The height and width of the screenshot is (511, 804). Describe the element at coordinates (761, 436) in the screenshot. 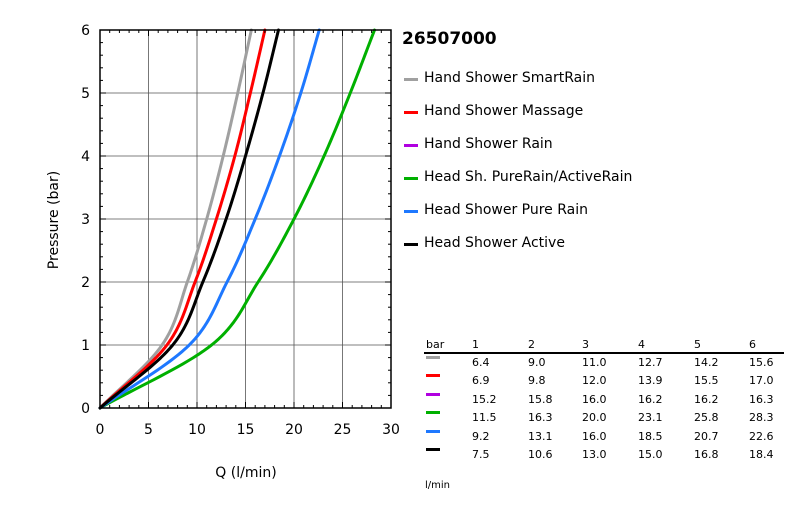

I see `table-cell: 22.6` at that location.